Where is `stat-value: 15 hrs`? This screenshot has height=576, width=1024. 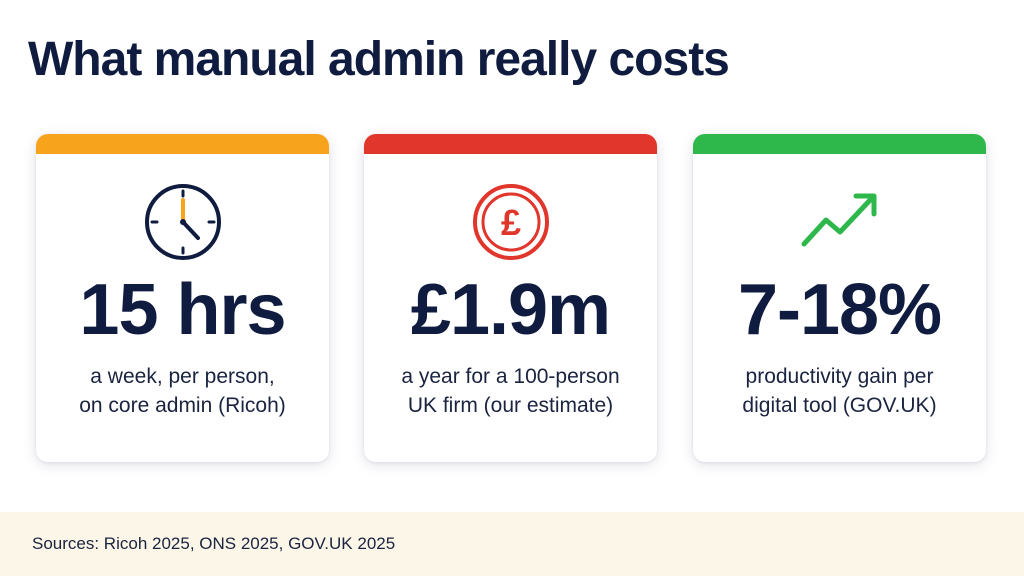 stat-value: 15 hrs is located at coordinates (182, 310).